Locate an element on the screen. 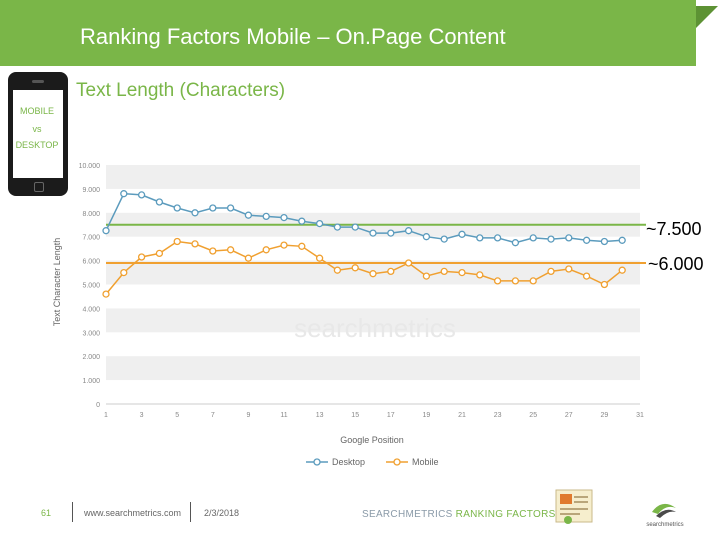 Image resolution: width=720 pixels, height=540 pixels. phone-screen is located at coordinates (38, 134).